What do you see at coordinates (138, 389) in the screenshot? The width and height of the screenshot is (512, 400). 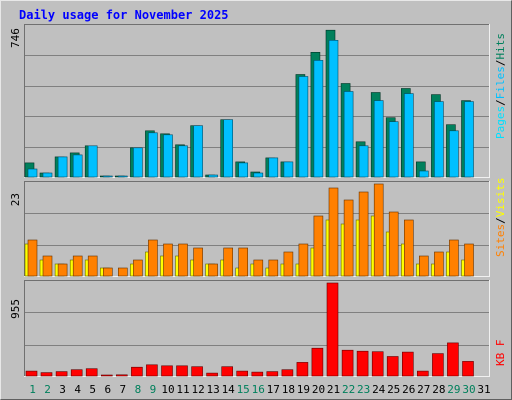 I see `day-label-8: 8` at bounding box center [138, 389].